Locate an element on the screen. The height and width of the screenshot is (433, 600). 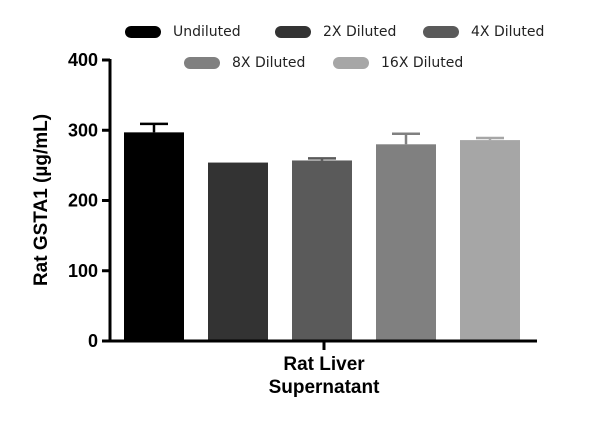
y-axis-title: Rat GSTA1 (µg/mL) is located at coordinates (41, 200).